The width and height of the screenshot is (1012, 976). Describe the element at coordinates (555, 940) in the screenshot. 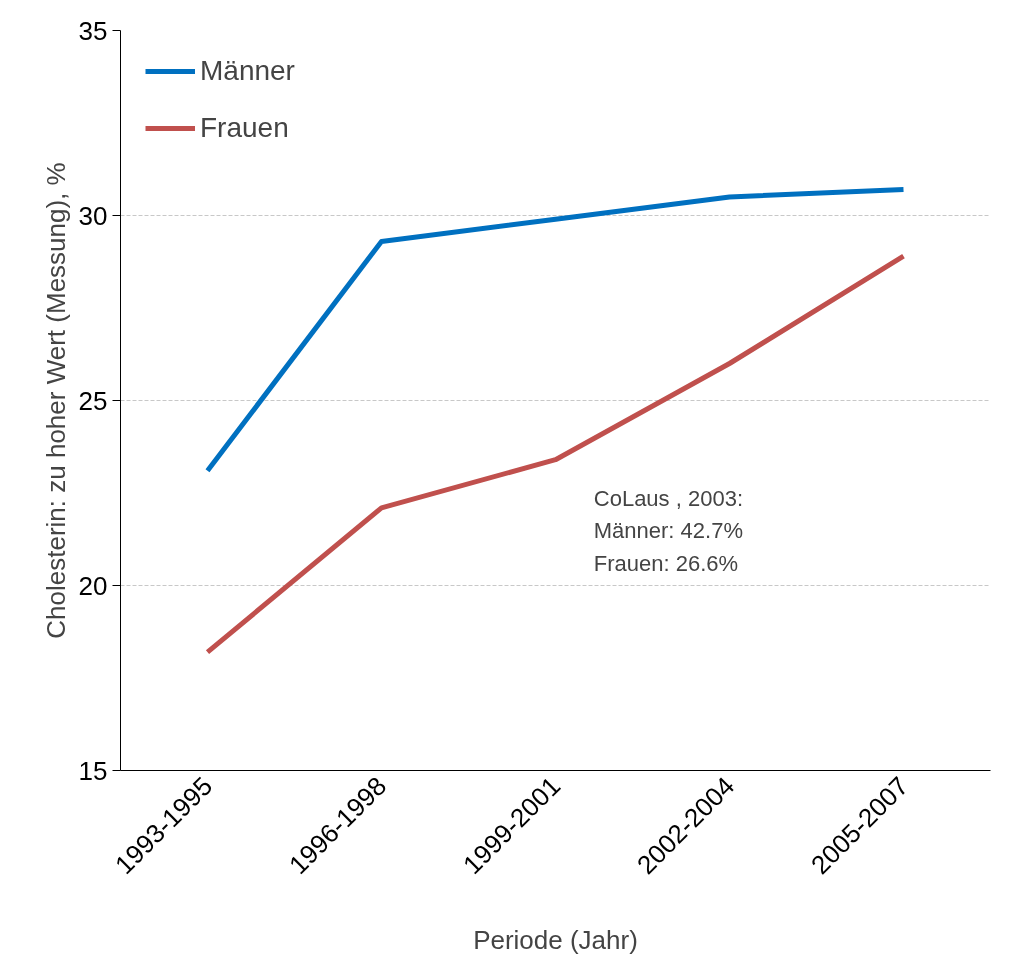

I see `x-axis-title: Periode (Jahr)` at that location.